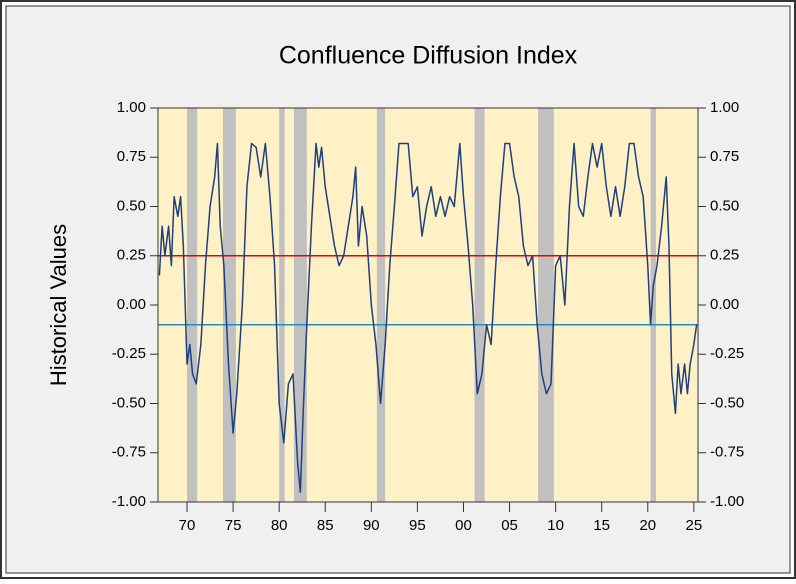  What do you see at coordinates (417, 525) in the screenshot?
I see `x-tick-label: 95` at bounding box center [417, 525].